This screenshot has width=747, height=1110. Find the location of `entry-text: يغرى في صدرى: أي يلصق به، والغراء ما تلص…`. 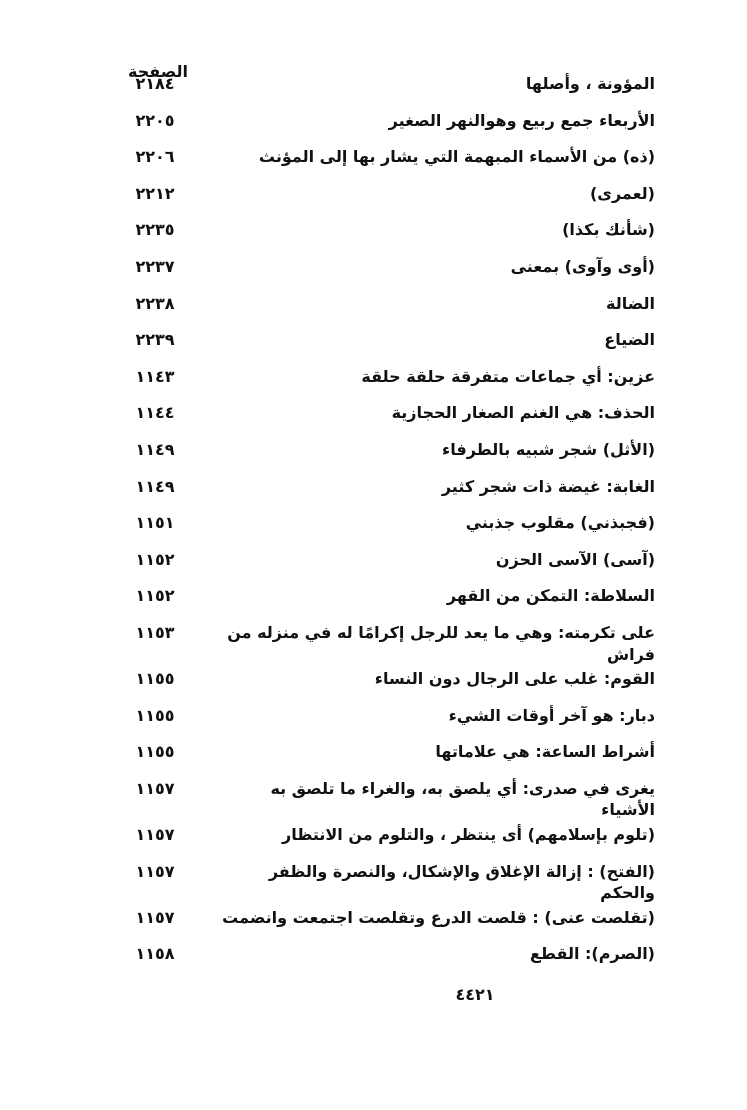

entry-text: يغرى في صدرى: أي يلصق به، والغراء ما تلص… is located at coordinates (462, 799).